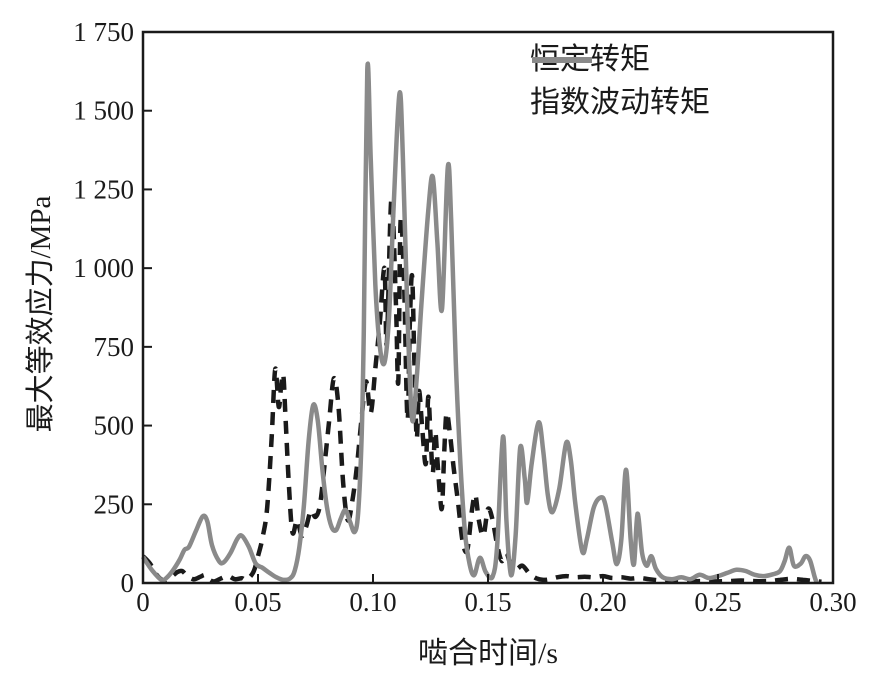 The width and height of the screenshot is (870, 682). Describe the element at coordinates (128, 583) in the screenshot. I see `y-tick-label: 0` at that location.